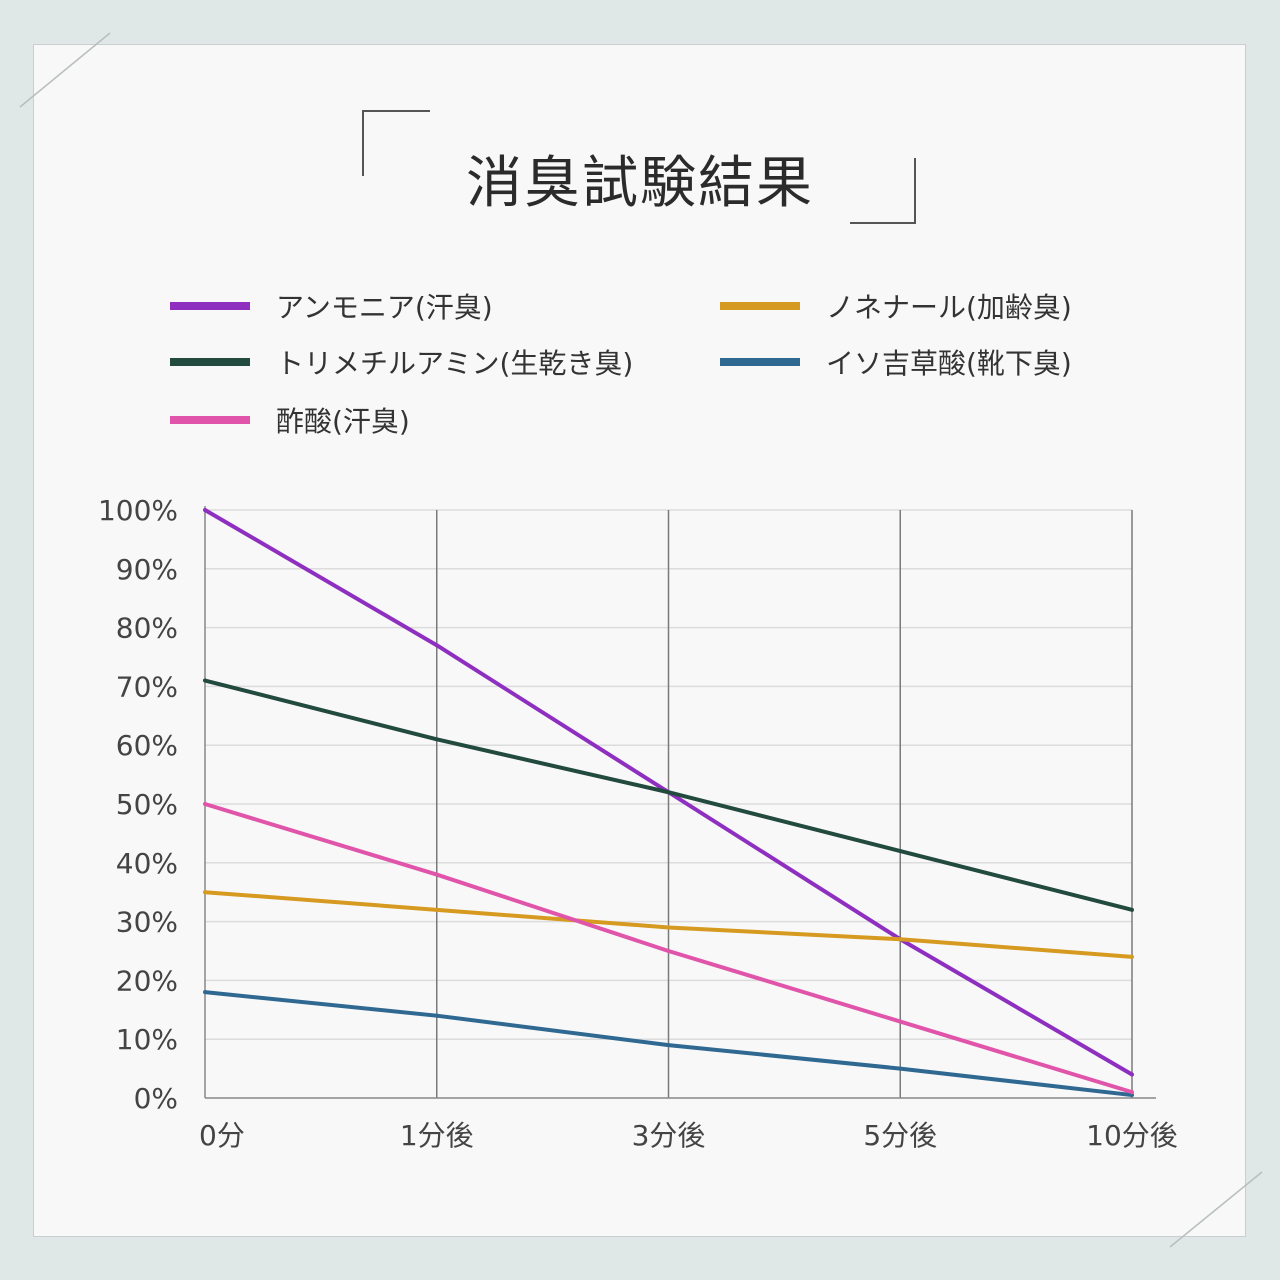  I want to click on legend-swatch-trimethylamine, so click(210, 362).